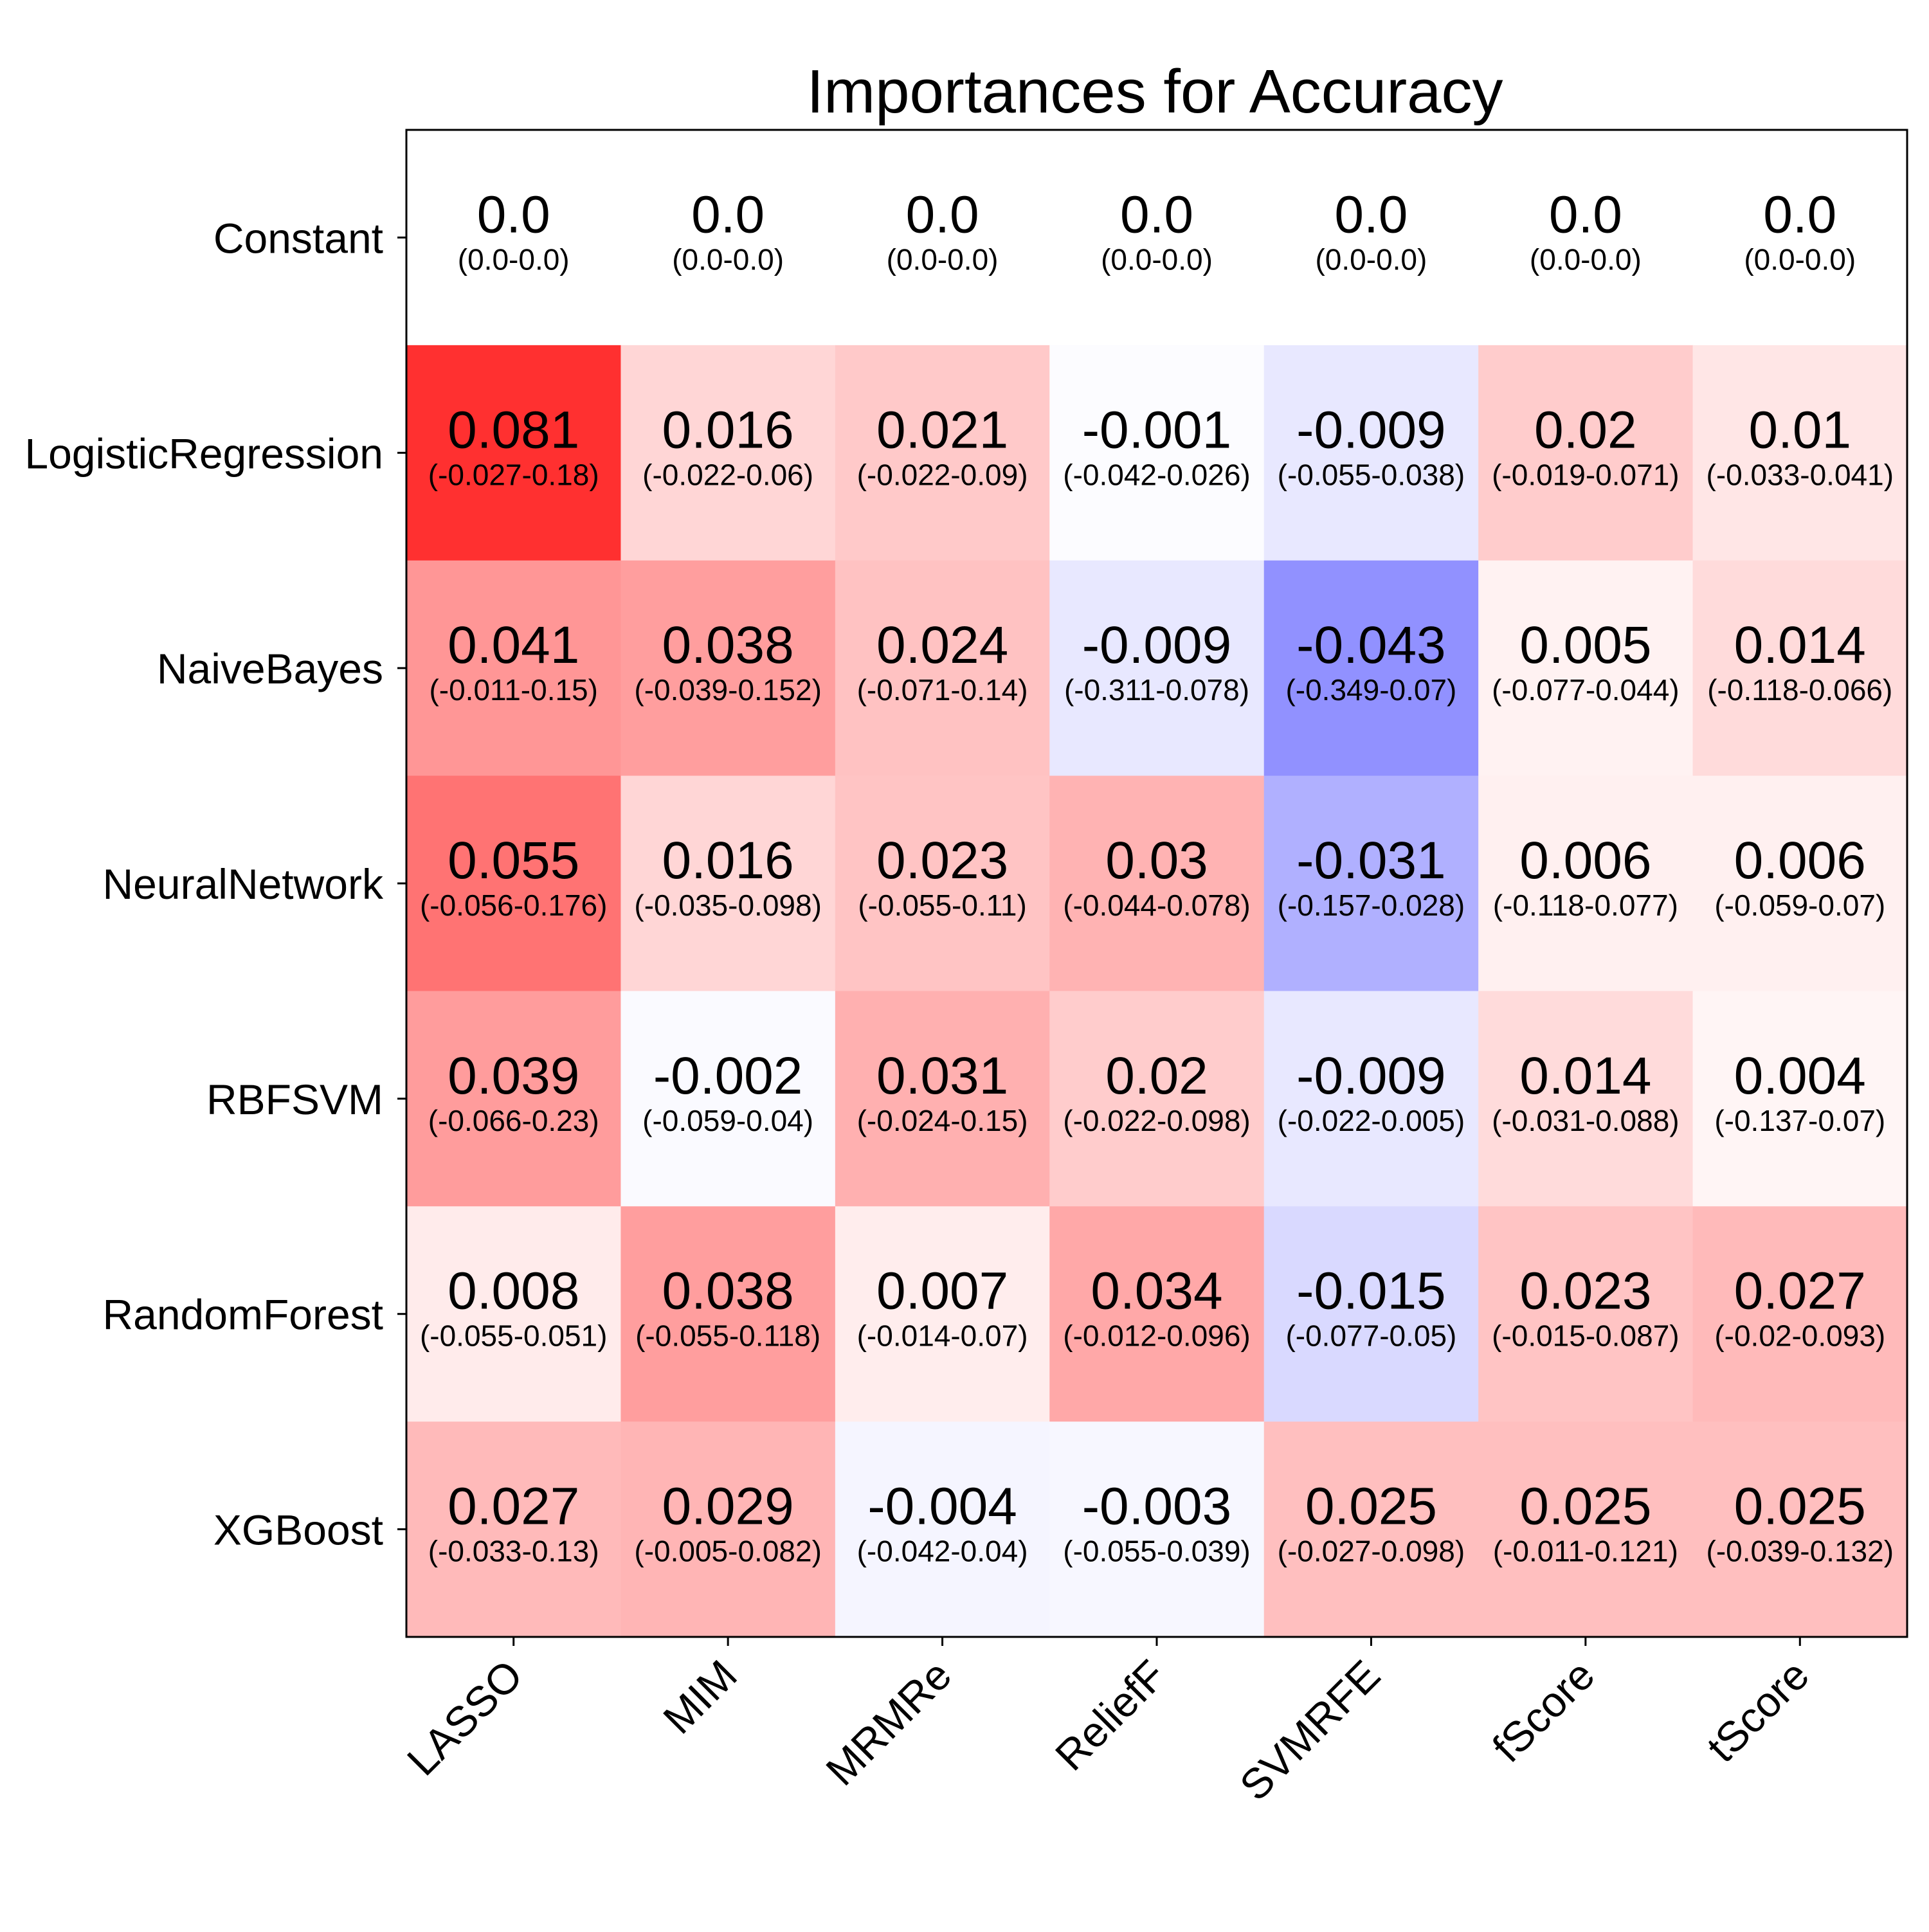 The width and height of the screenshot is (1929, 1932). What do you see at coordinates (513, 883) in the screenshot?
I see `heatmap-cell-neural-network-lasso` at bounding box center [513, 883].